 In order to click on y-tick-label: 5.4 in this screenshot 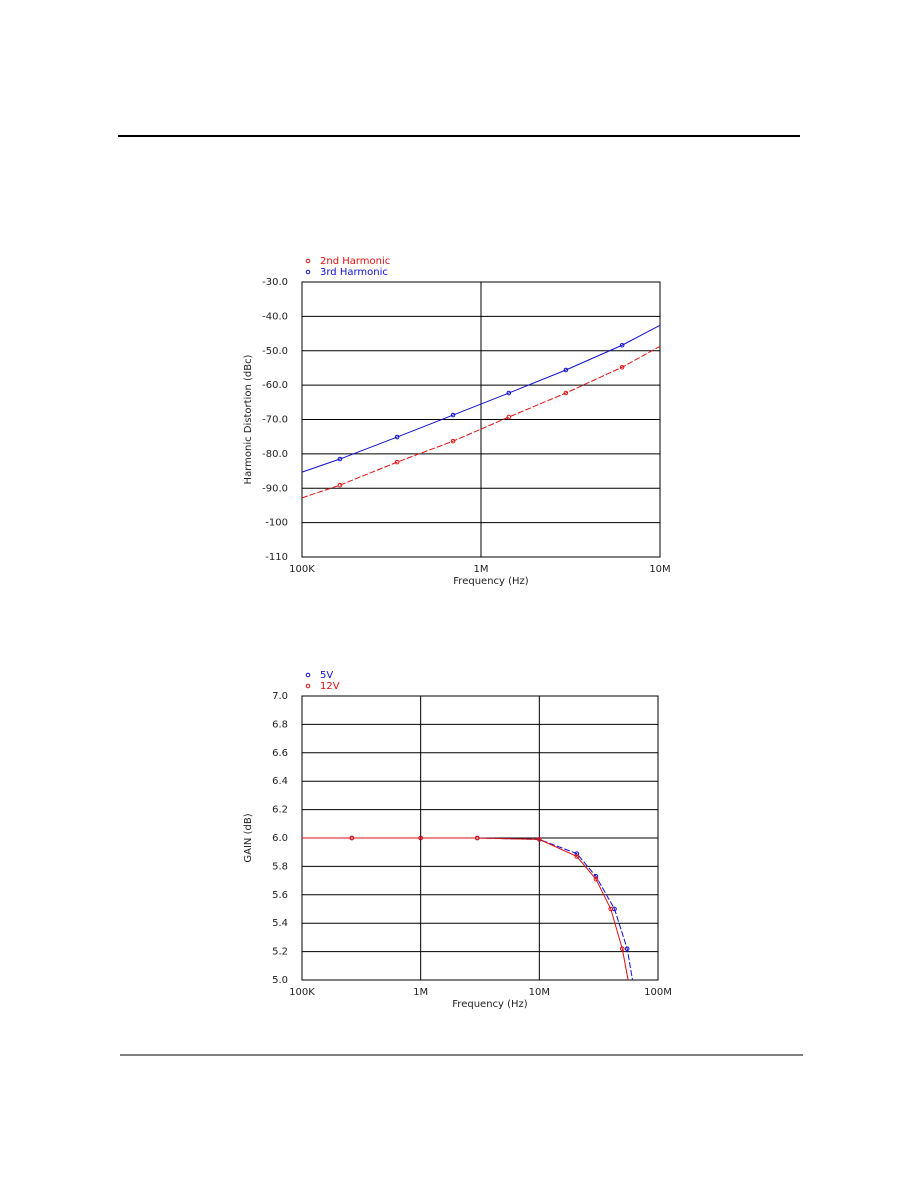, I will do `click(280, 923)`.